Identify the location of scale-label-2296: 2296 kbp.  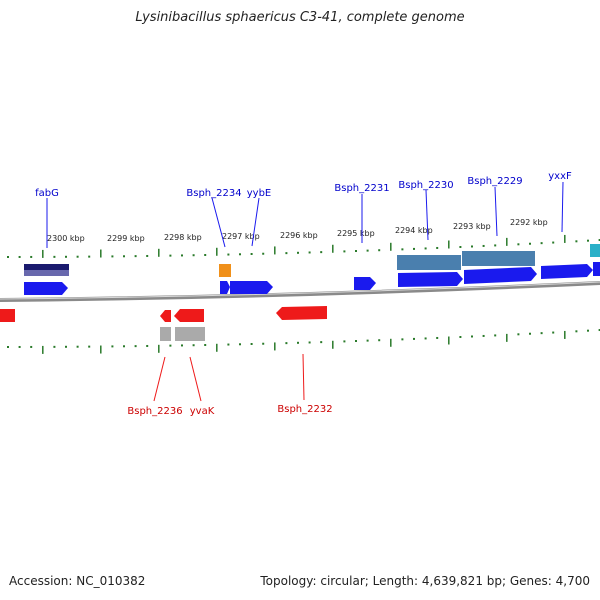
(299, 235).